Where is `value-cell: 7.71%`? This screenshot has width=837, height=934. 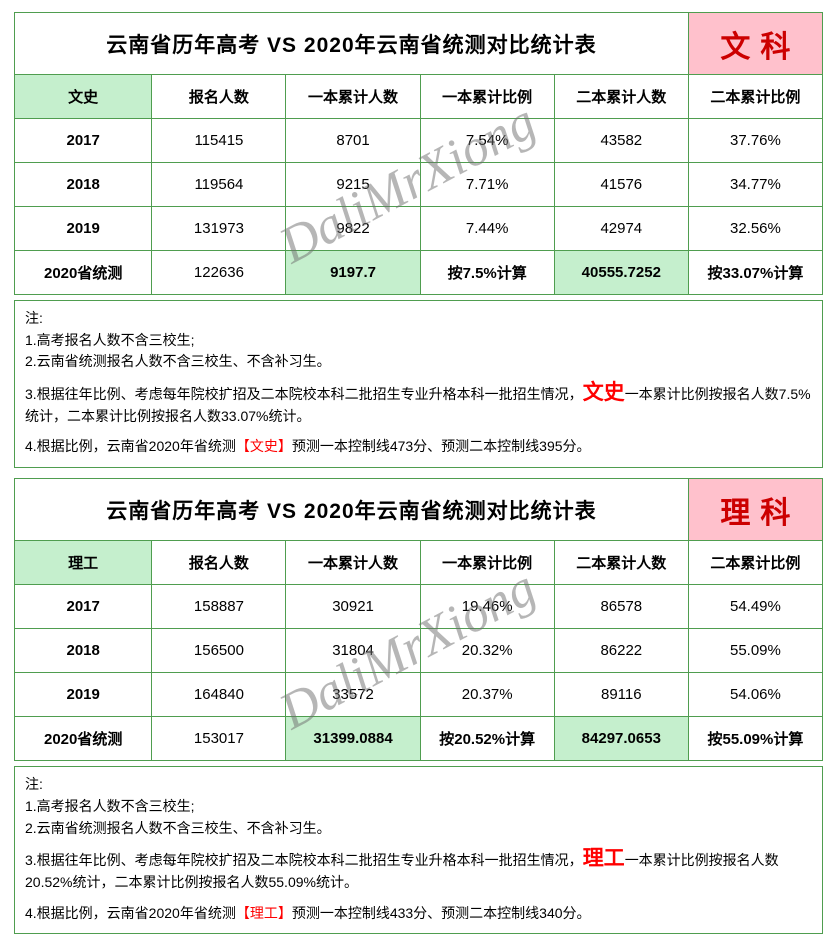
value-cell: 7.71% is located at coordinates (487, 184).